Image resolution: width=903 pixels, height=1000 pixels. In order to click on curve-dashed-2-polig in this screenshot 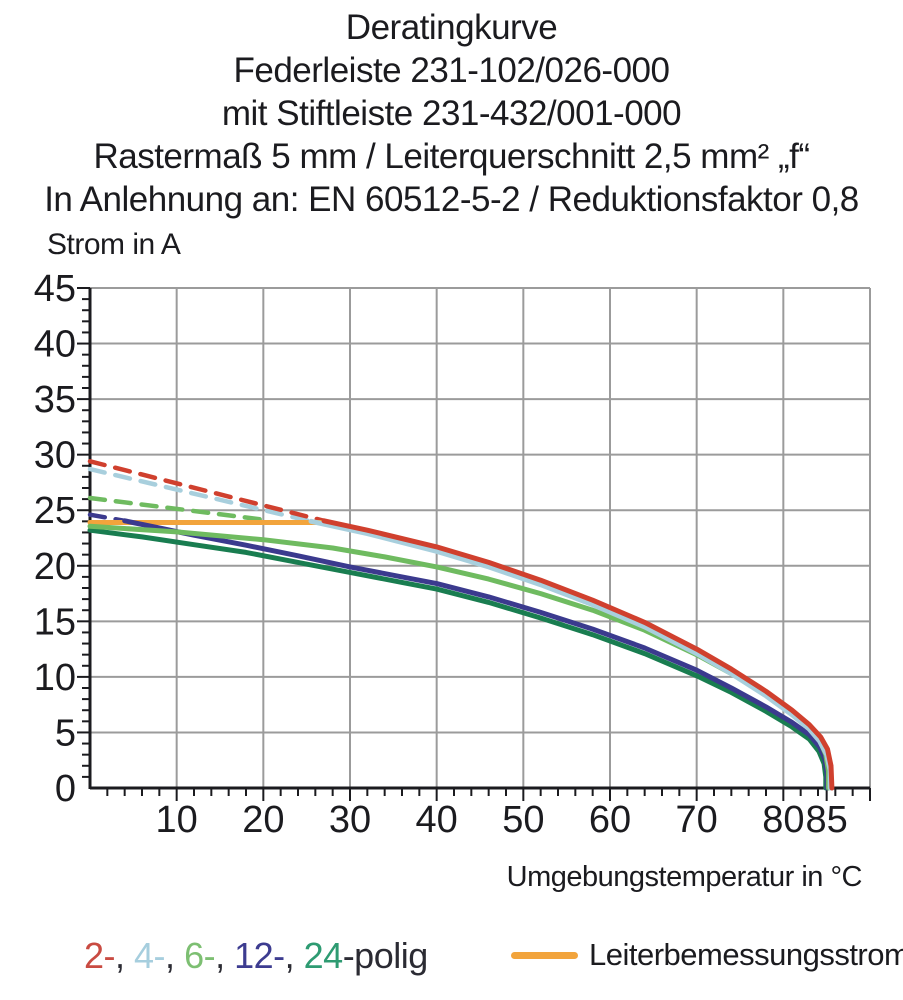, I will do `click(207, 491)`.